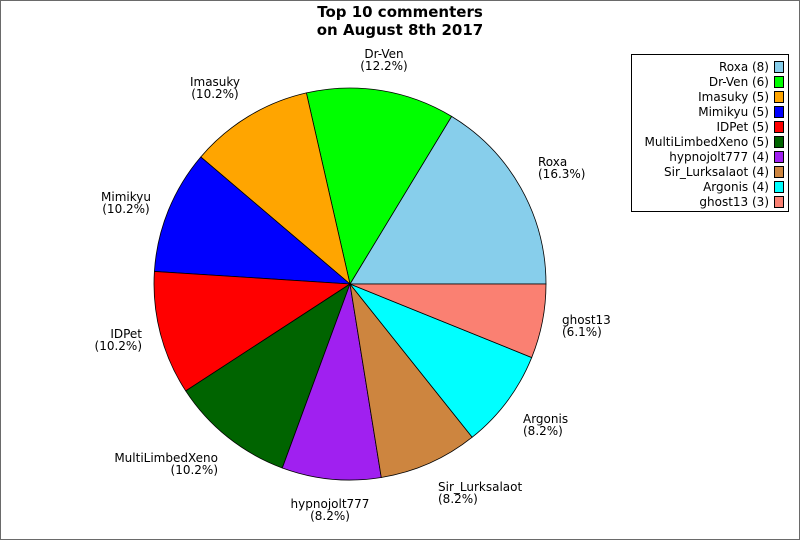 This screenshot has width=800, height=540. What do you see at coordinates (733, 97) in the screenshot?
I see `legend-label: Imasuky (5)` at bounding box center [733, 97].